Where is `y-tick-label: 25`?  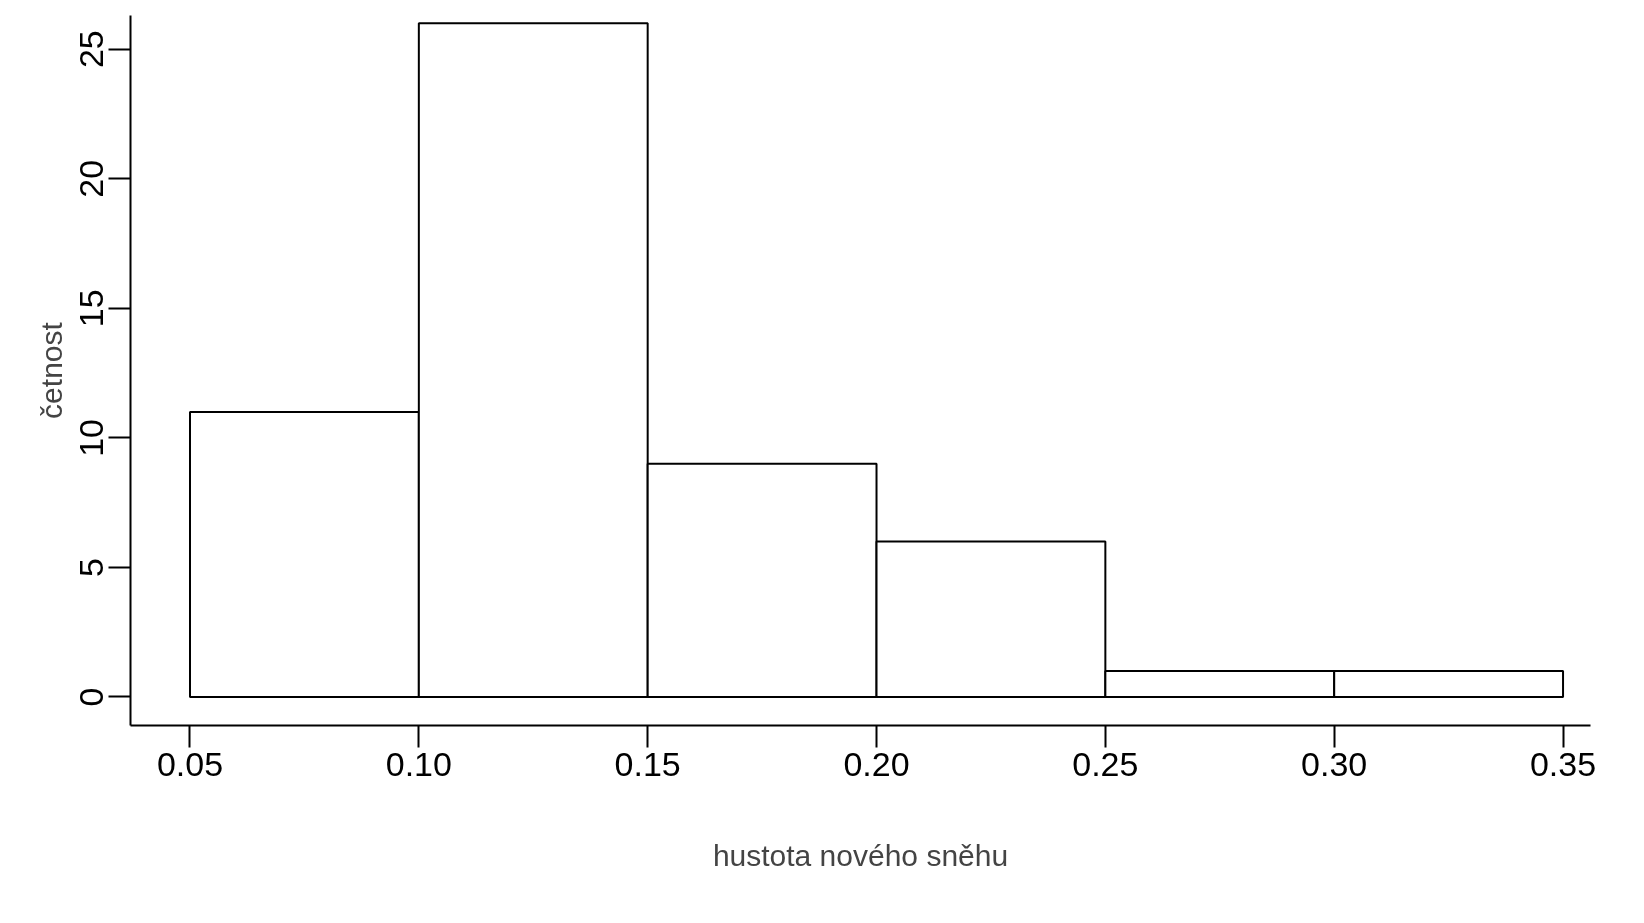
y-tick-label: 25 is located at coordinates (91, 49).